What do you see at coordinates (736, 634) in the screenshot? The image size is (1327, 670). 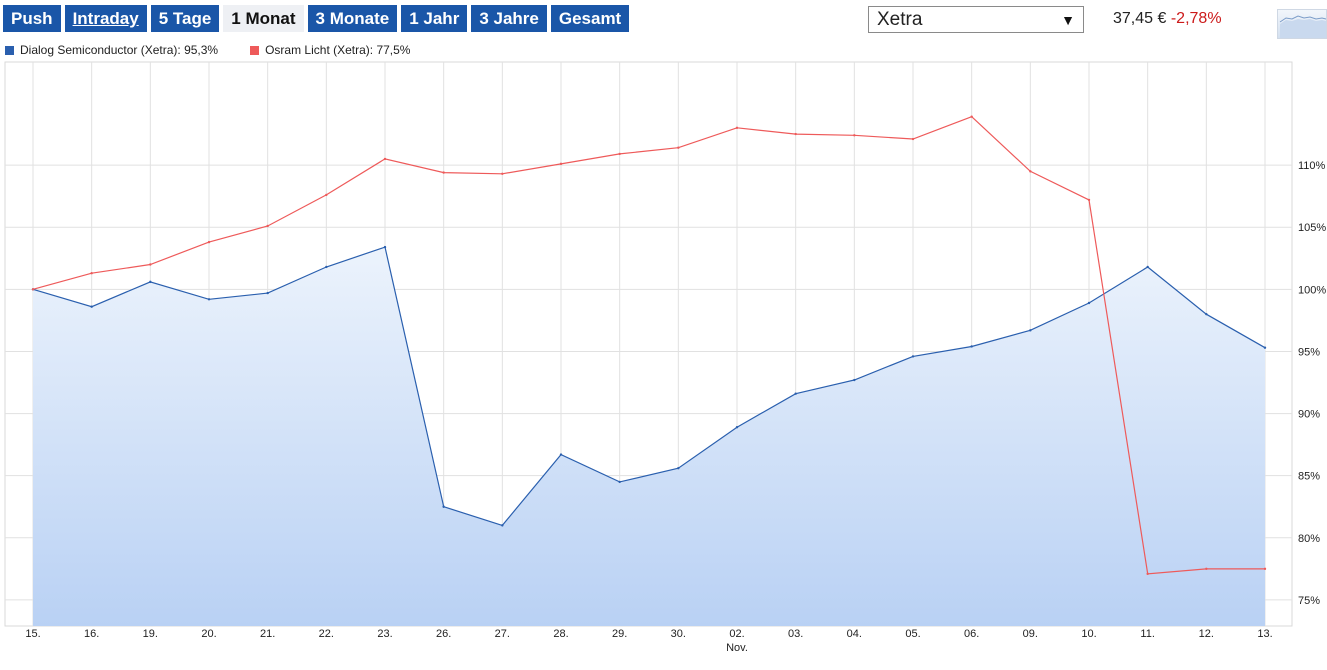 I see `x-tick-label: 02.` at bounding box center [736, 634].